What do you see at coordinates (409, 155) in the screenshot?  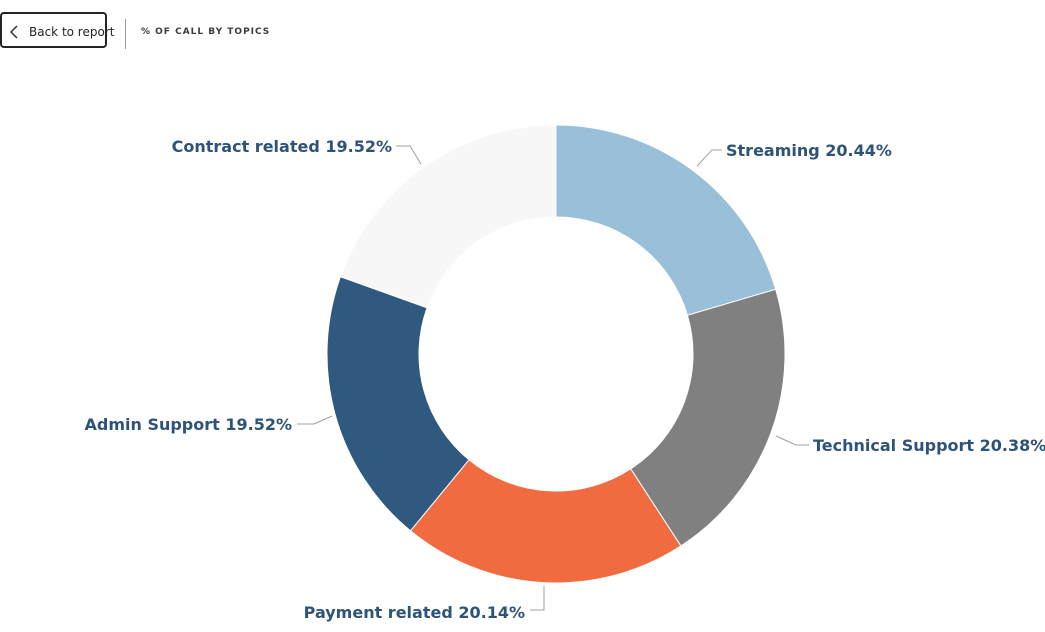 I see `leader-line-contract-related` at bounding box center [409, 155].